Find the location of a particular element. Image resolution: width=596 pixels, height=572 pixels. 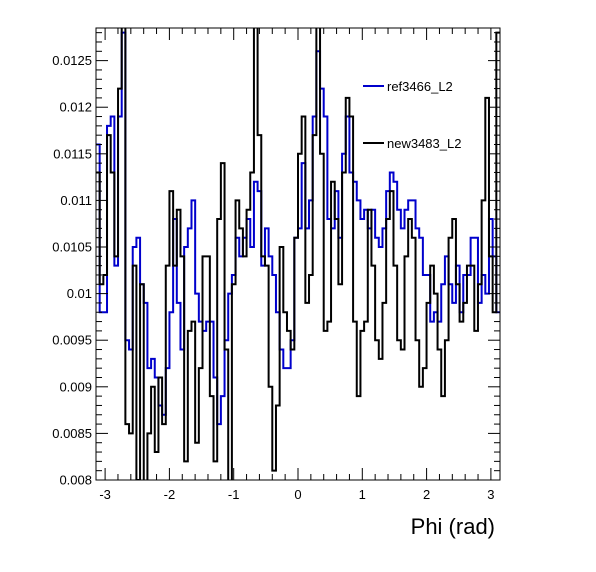

legend-box is located at coordinates (418, 117).